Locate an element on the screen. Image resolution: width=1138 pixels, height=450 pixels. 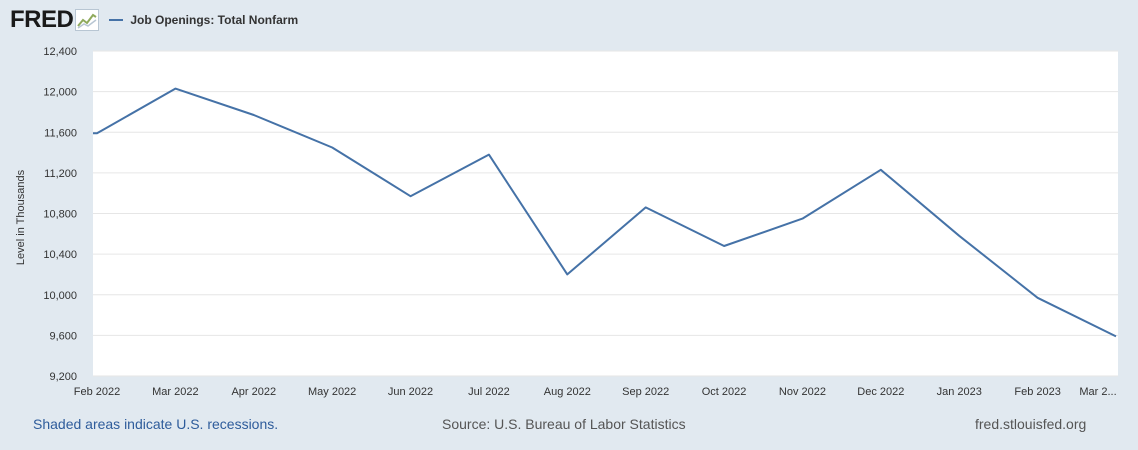
y-tick-label: 9,200 is located at coordinates (63, 377).